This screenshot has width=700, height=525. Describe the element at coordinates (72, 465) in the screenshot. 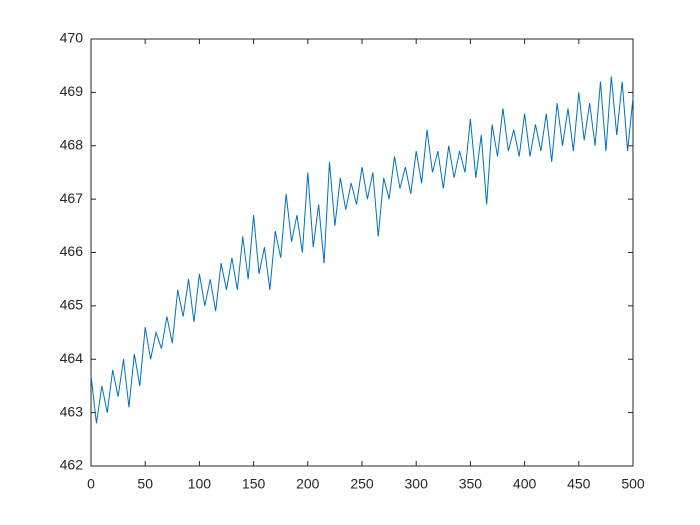

I see `y-tick-label: 462` at that location.